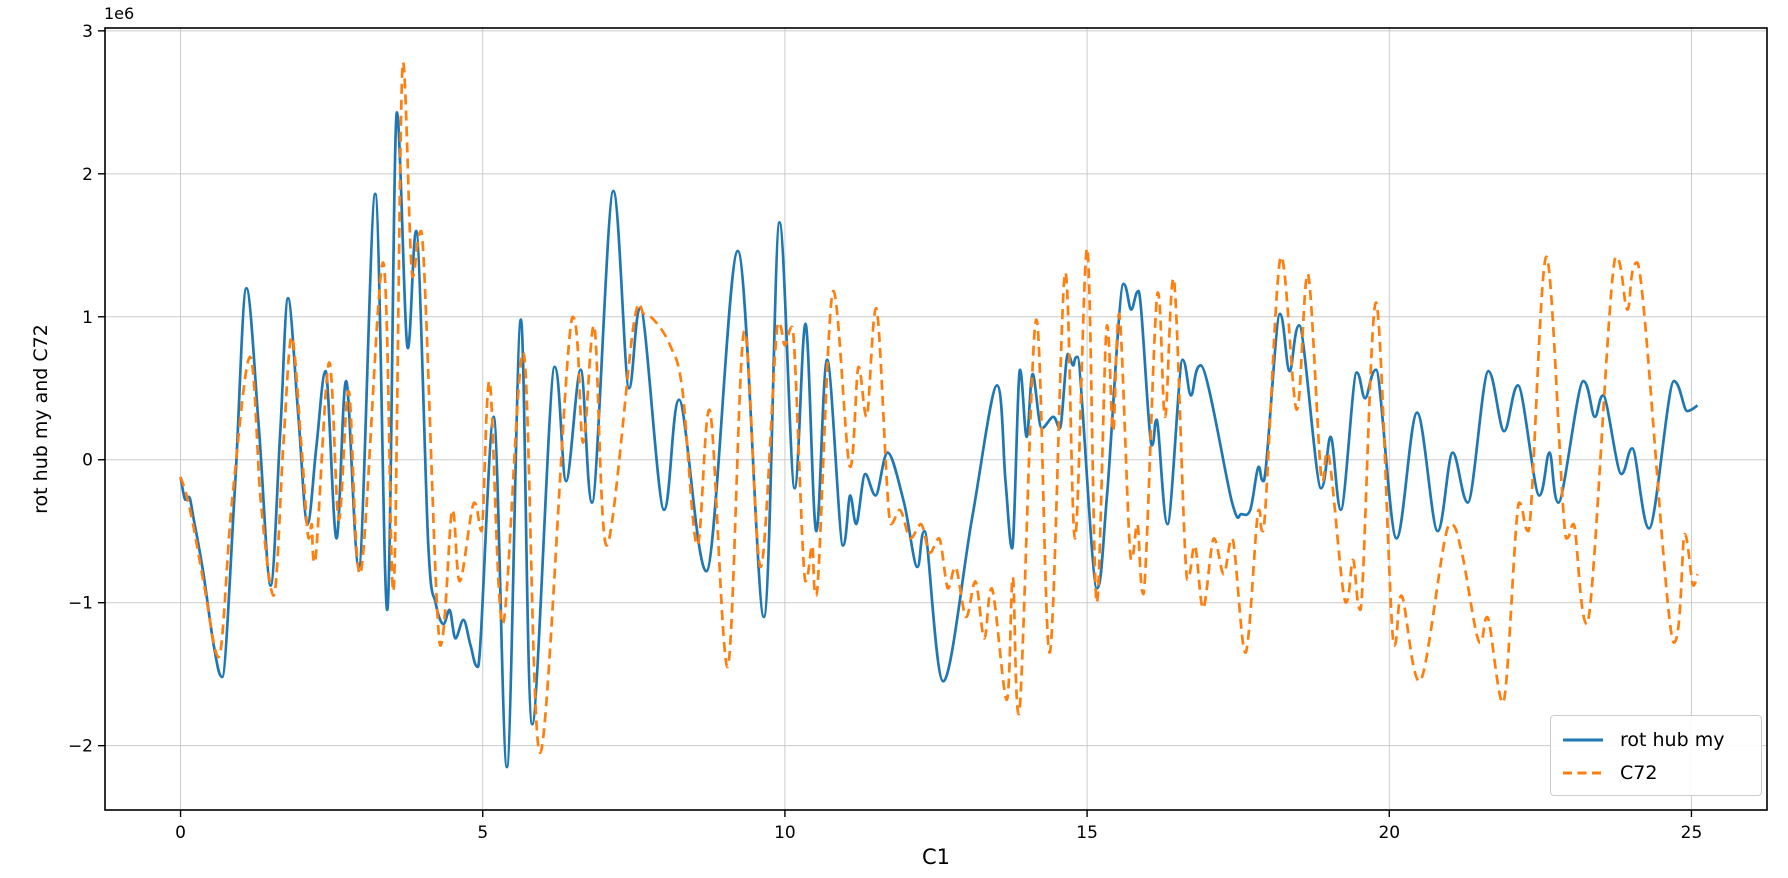 This screenshot has width=1788, height=878. Describe the element at coordinates (1672, 740) in the screenshot. I see `legend-label: rot hub my` at that location.